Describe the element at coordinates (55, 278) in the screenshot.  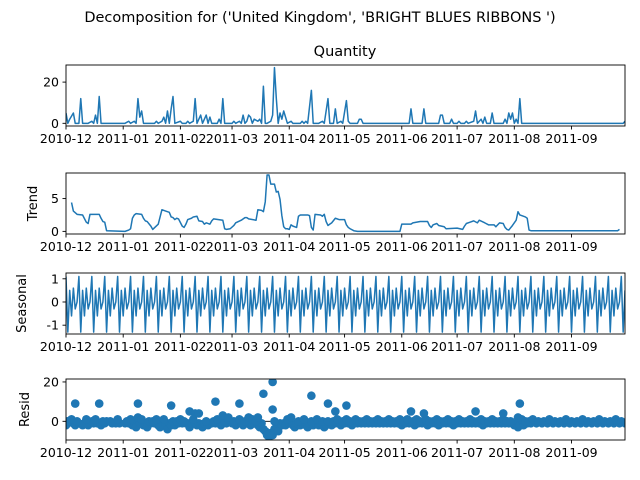
I see `y-tick-label: 1` at that location.